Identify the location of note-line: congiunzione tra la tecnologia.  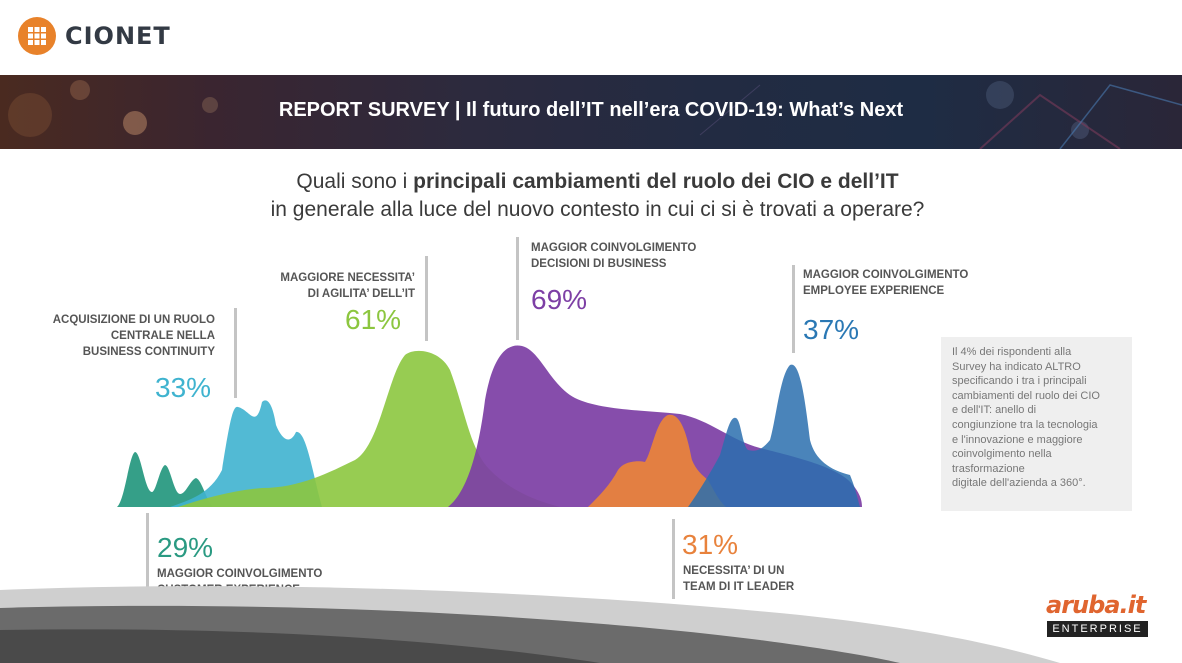
(1025, 424).